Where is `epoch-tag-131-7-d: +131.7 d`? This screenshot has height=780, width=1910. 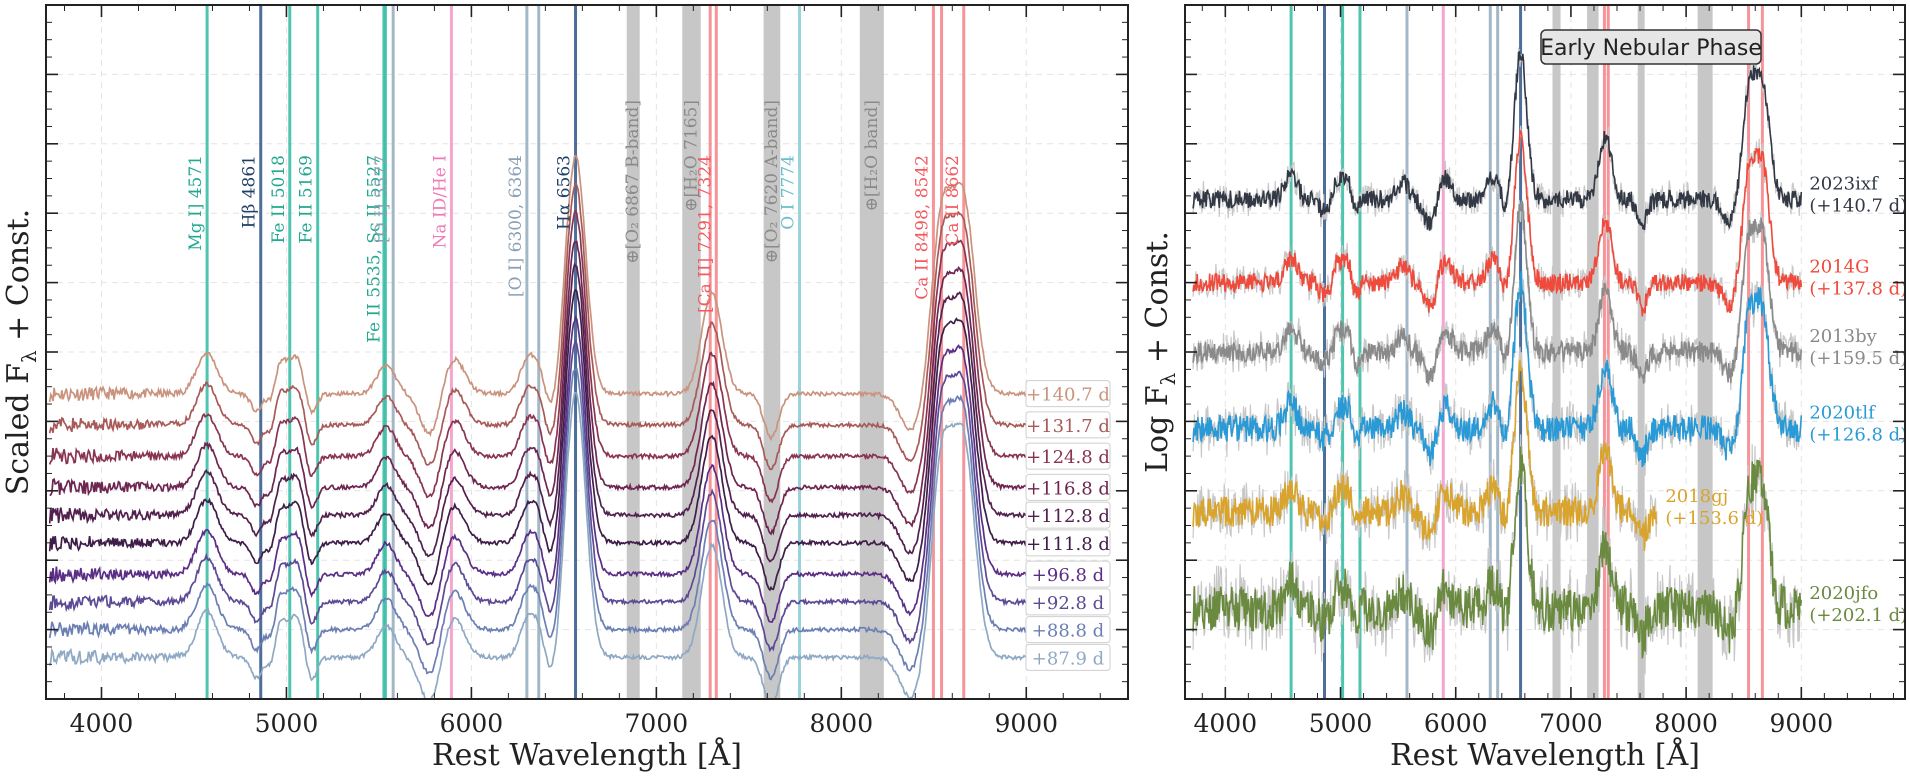
epoch-tag-131-7-d: +131.7 d is located at coordinates (1068, 425).